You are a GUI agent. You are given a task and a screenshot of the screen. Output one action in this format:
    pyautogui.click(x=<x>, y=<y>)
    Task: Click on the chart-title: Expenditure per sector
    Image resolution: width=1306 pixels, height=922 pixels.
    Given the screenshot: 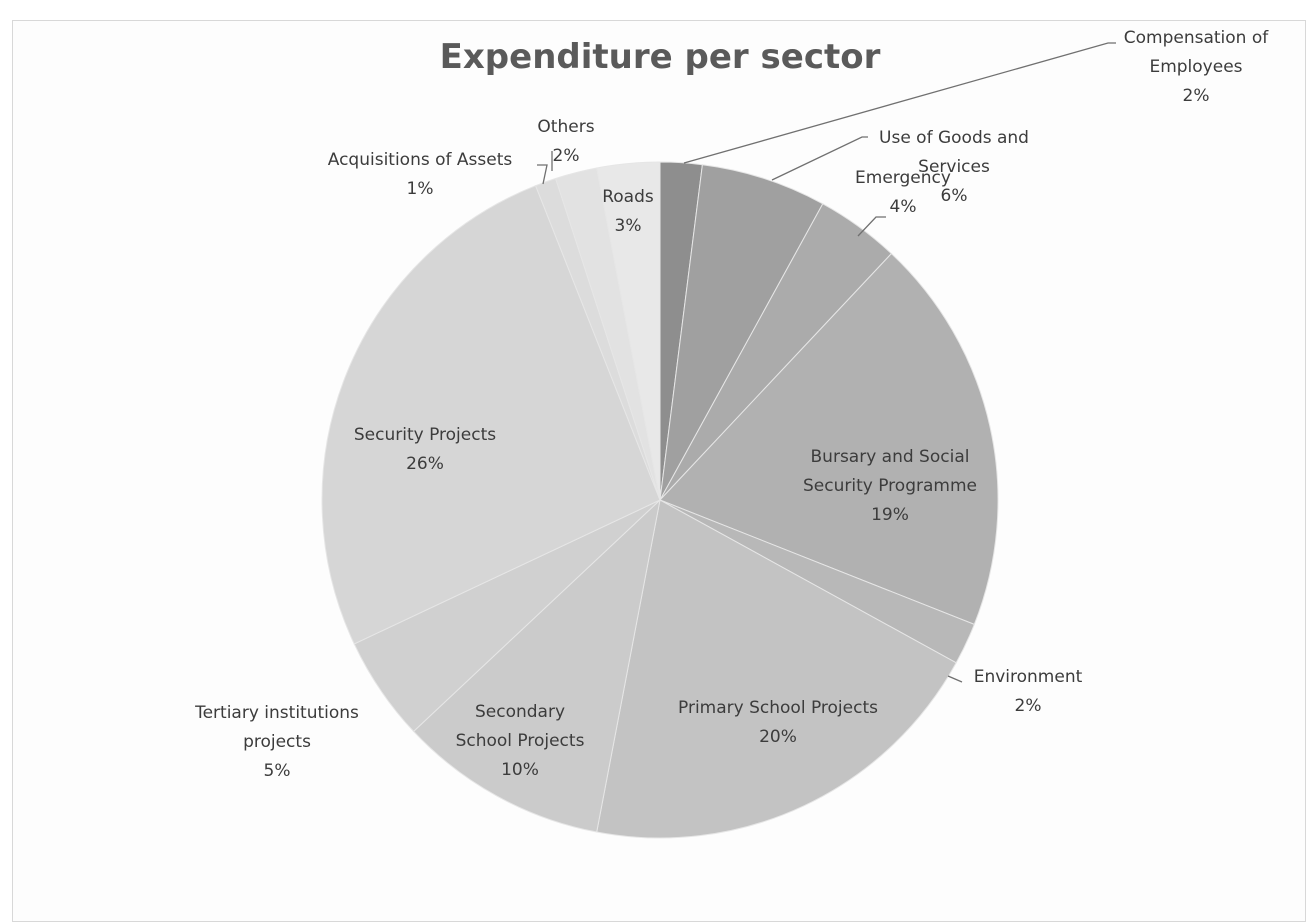 What is the action you would take?
    pyautogui.click(x=660, y=57)
    